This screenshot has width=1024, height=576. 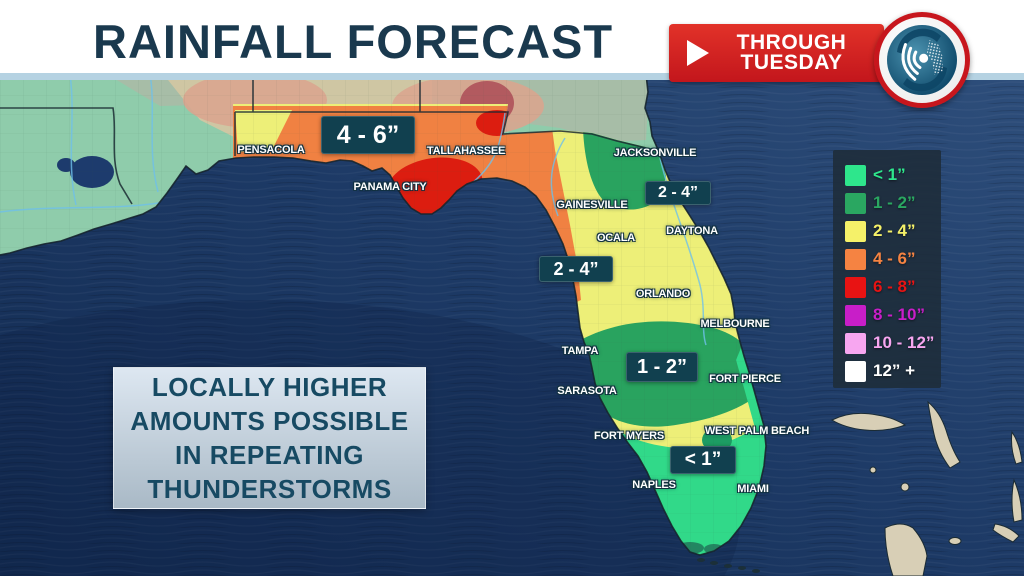 What do you see at coordinates (703, 460) in the screenshot?
I see `rain-label-under-1: < 1”` at bounding box center [703, 460].